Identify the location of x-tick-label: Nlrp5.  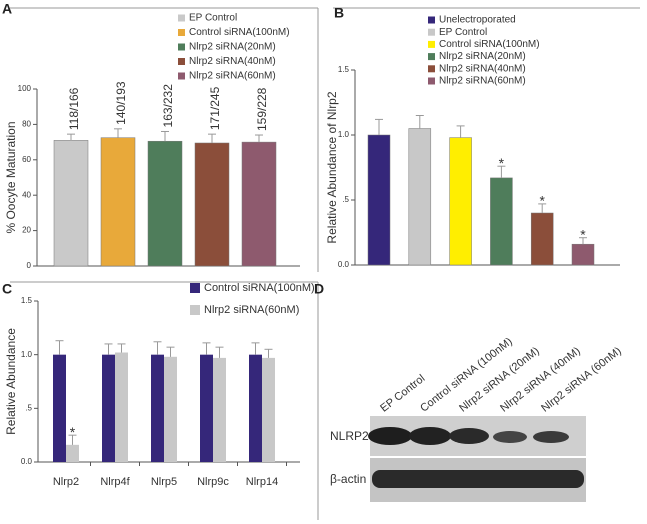
(164, 482).